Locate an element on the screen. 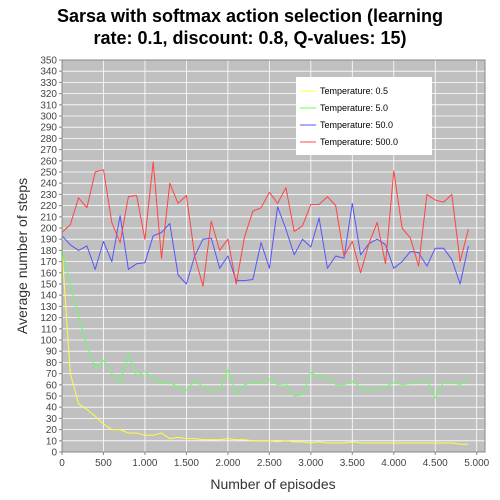 The height and width of the screenshot is (500, 500). y-tick-label: 300 is located at coordinates (48, 117).